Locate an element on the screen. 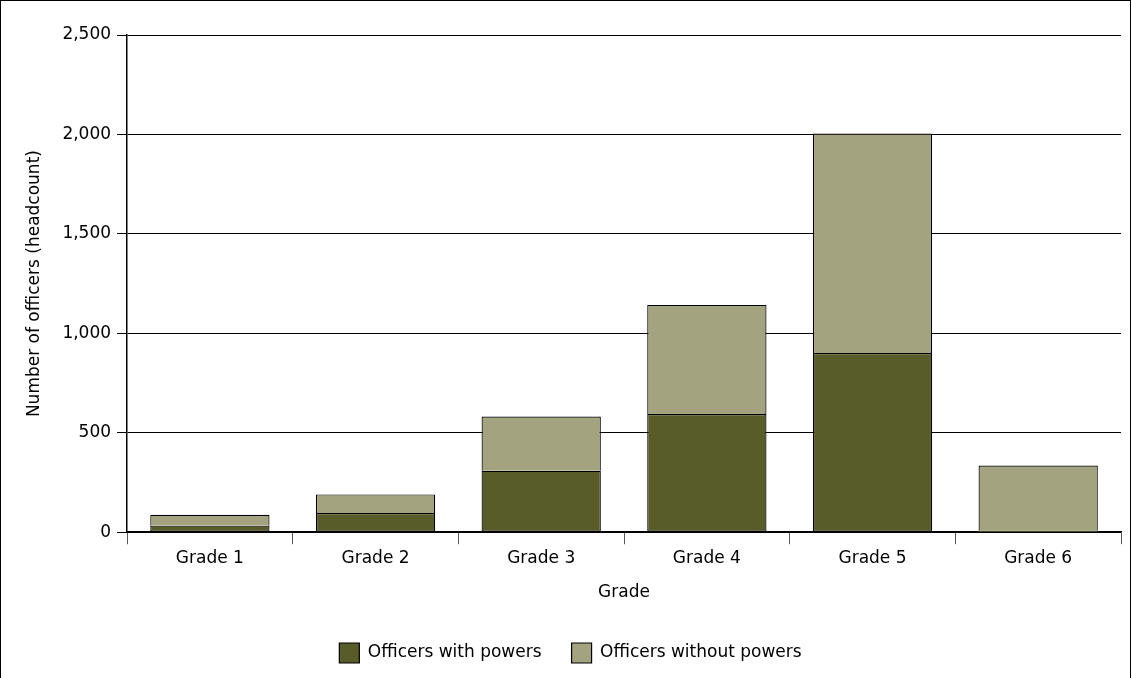 The height and width of the screenshot is (678, 1131). y-tick-label: 2,000 is located at coordinates (87, 132).